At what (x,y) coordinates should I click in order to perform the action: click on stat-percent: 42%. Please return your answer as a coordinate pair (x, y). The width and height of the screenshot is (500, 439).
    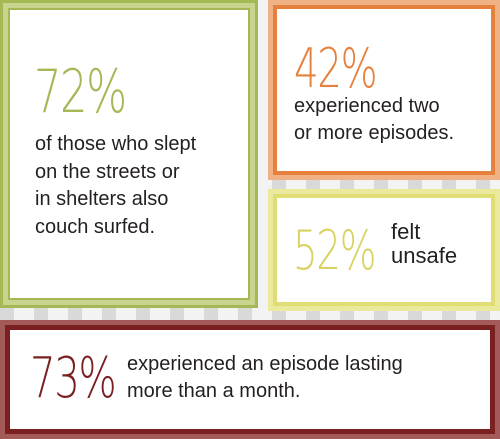
    Looking at the image, I should click on (336, 68).